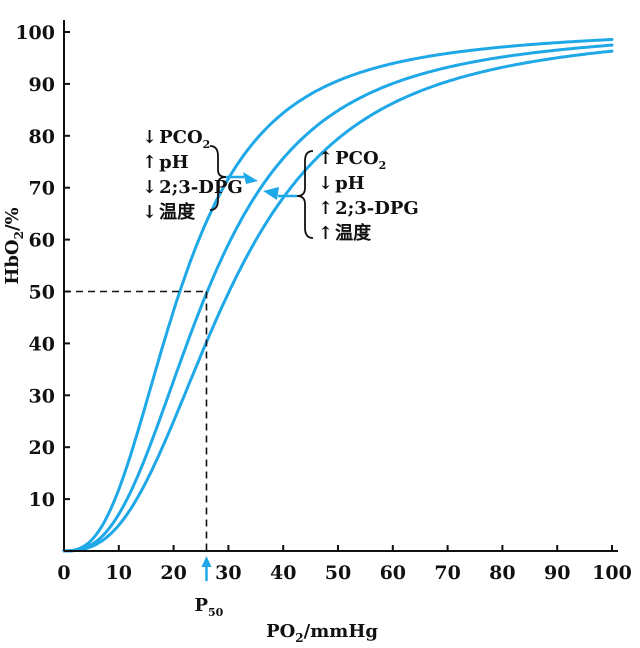 Image resolution: width=640 pixels, height=648 pixels. I want to click on y-tick-label-50: 50, so click(42, 293).